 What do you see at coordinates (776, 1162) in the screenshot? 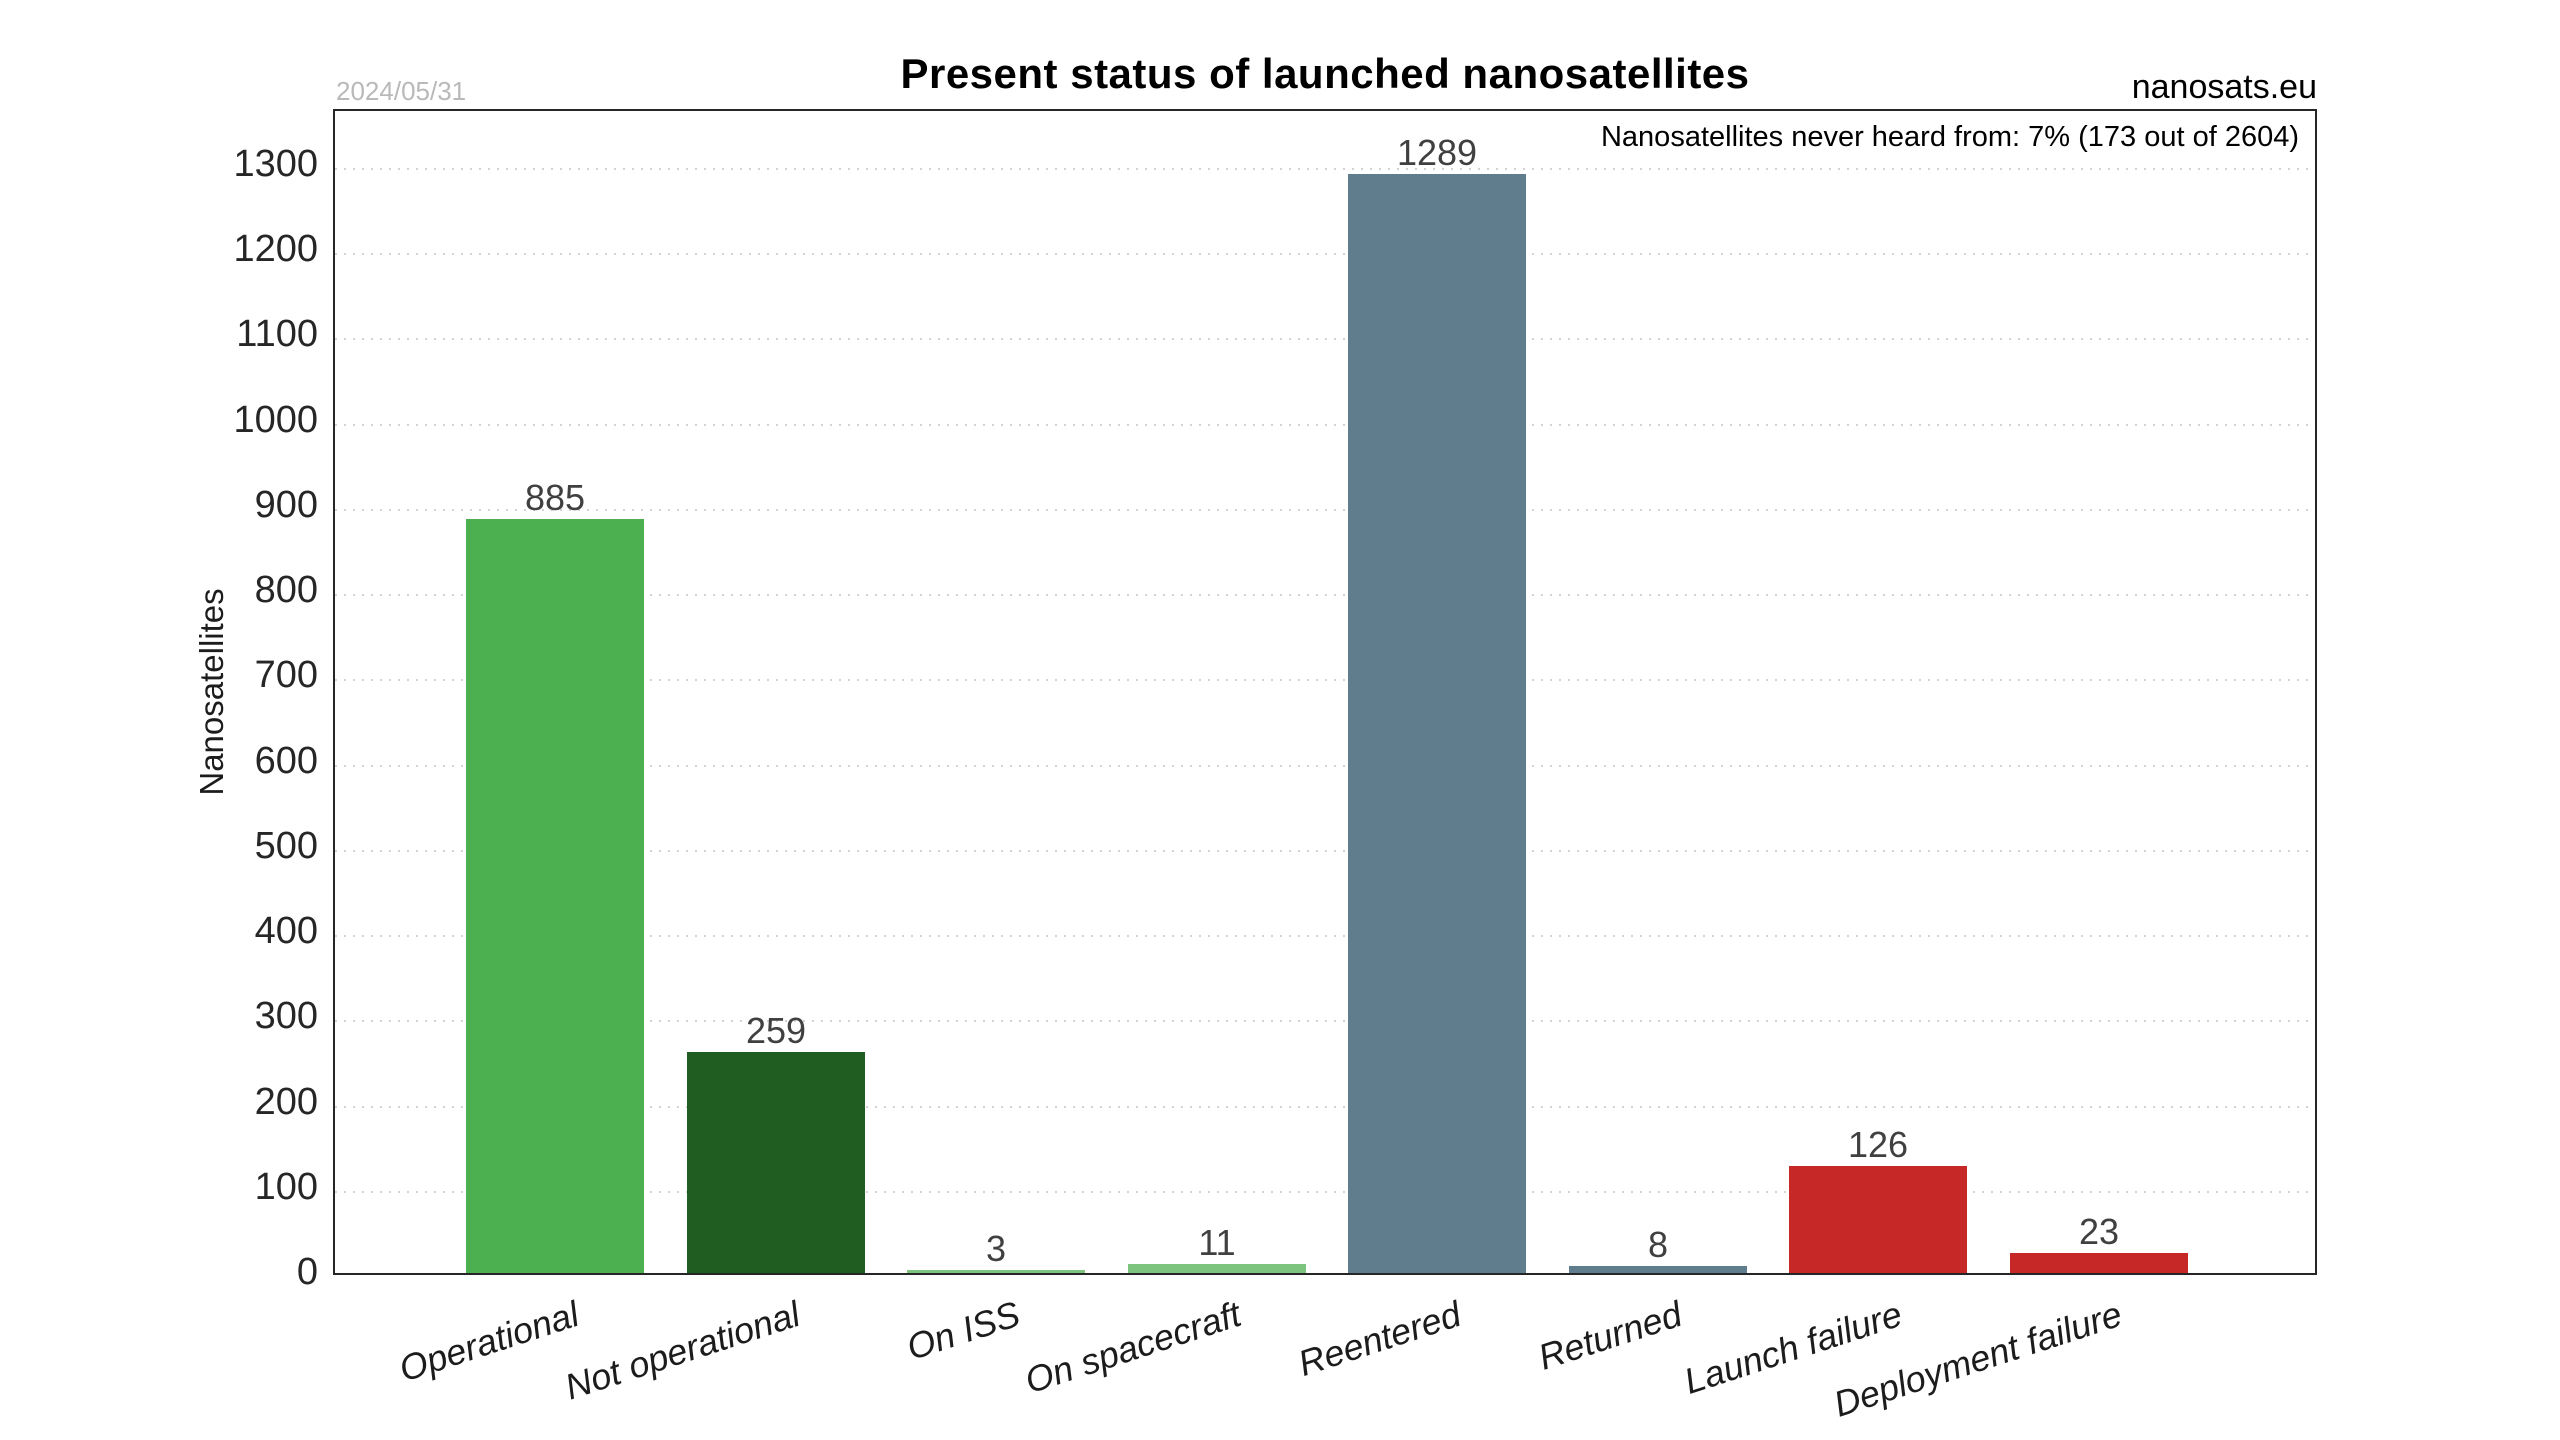
I see `bar-not-operational` at bounding box center [776, 1162].